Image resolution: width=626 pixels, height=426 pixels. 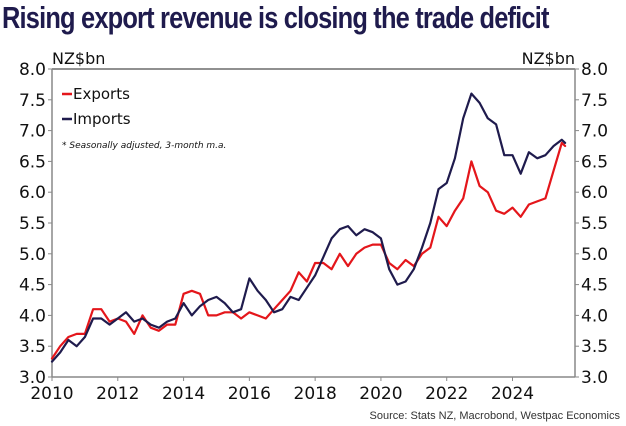 I want to click on y-tick-label-right: 5.5, so click(x=594, y=224).